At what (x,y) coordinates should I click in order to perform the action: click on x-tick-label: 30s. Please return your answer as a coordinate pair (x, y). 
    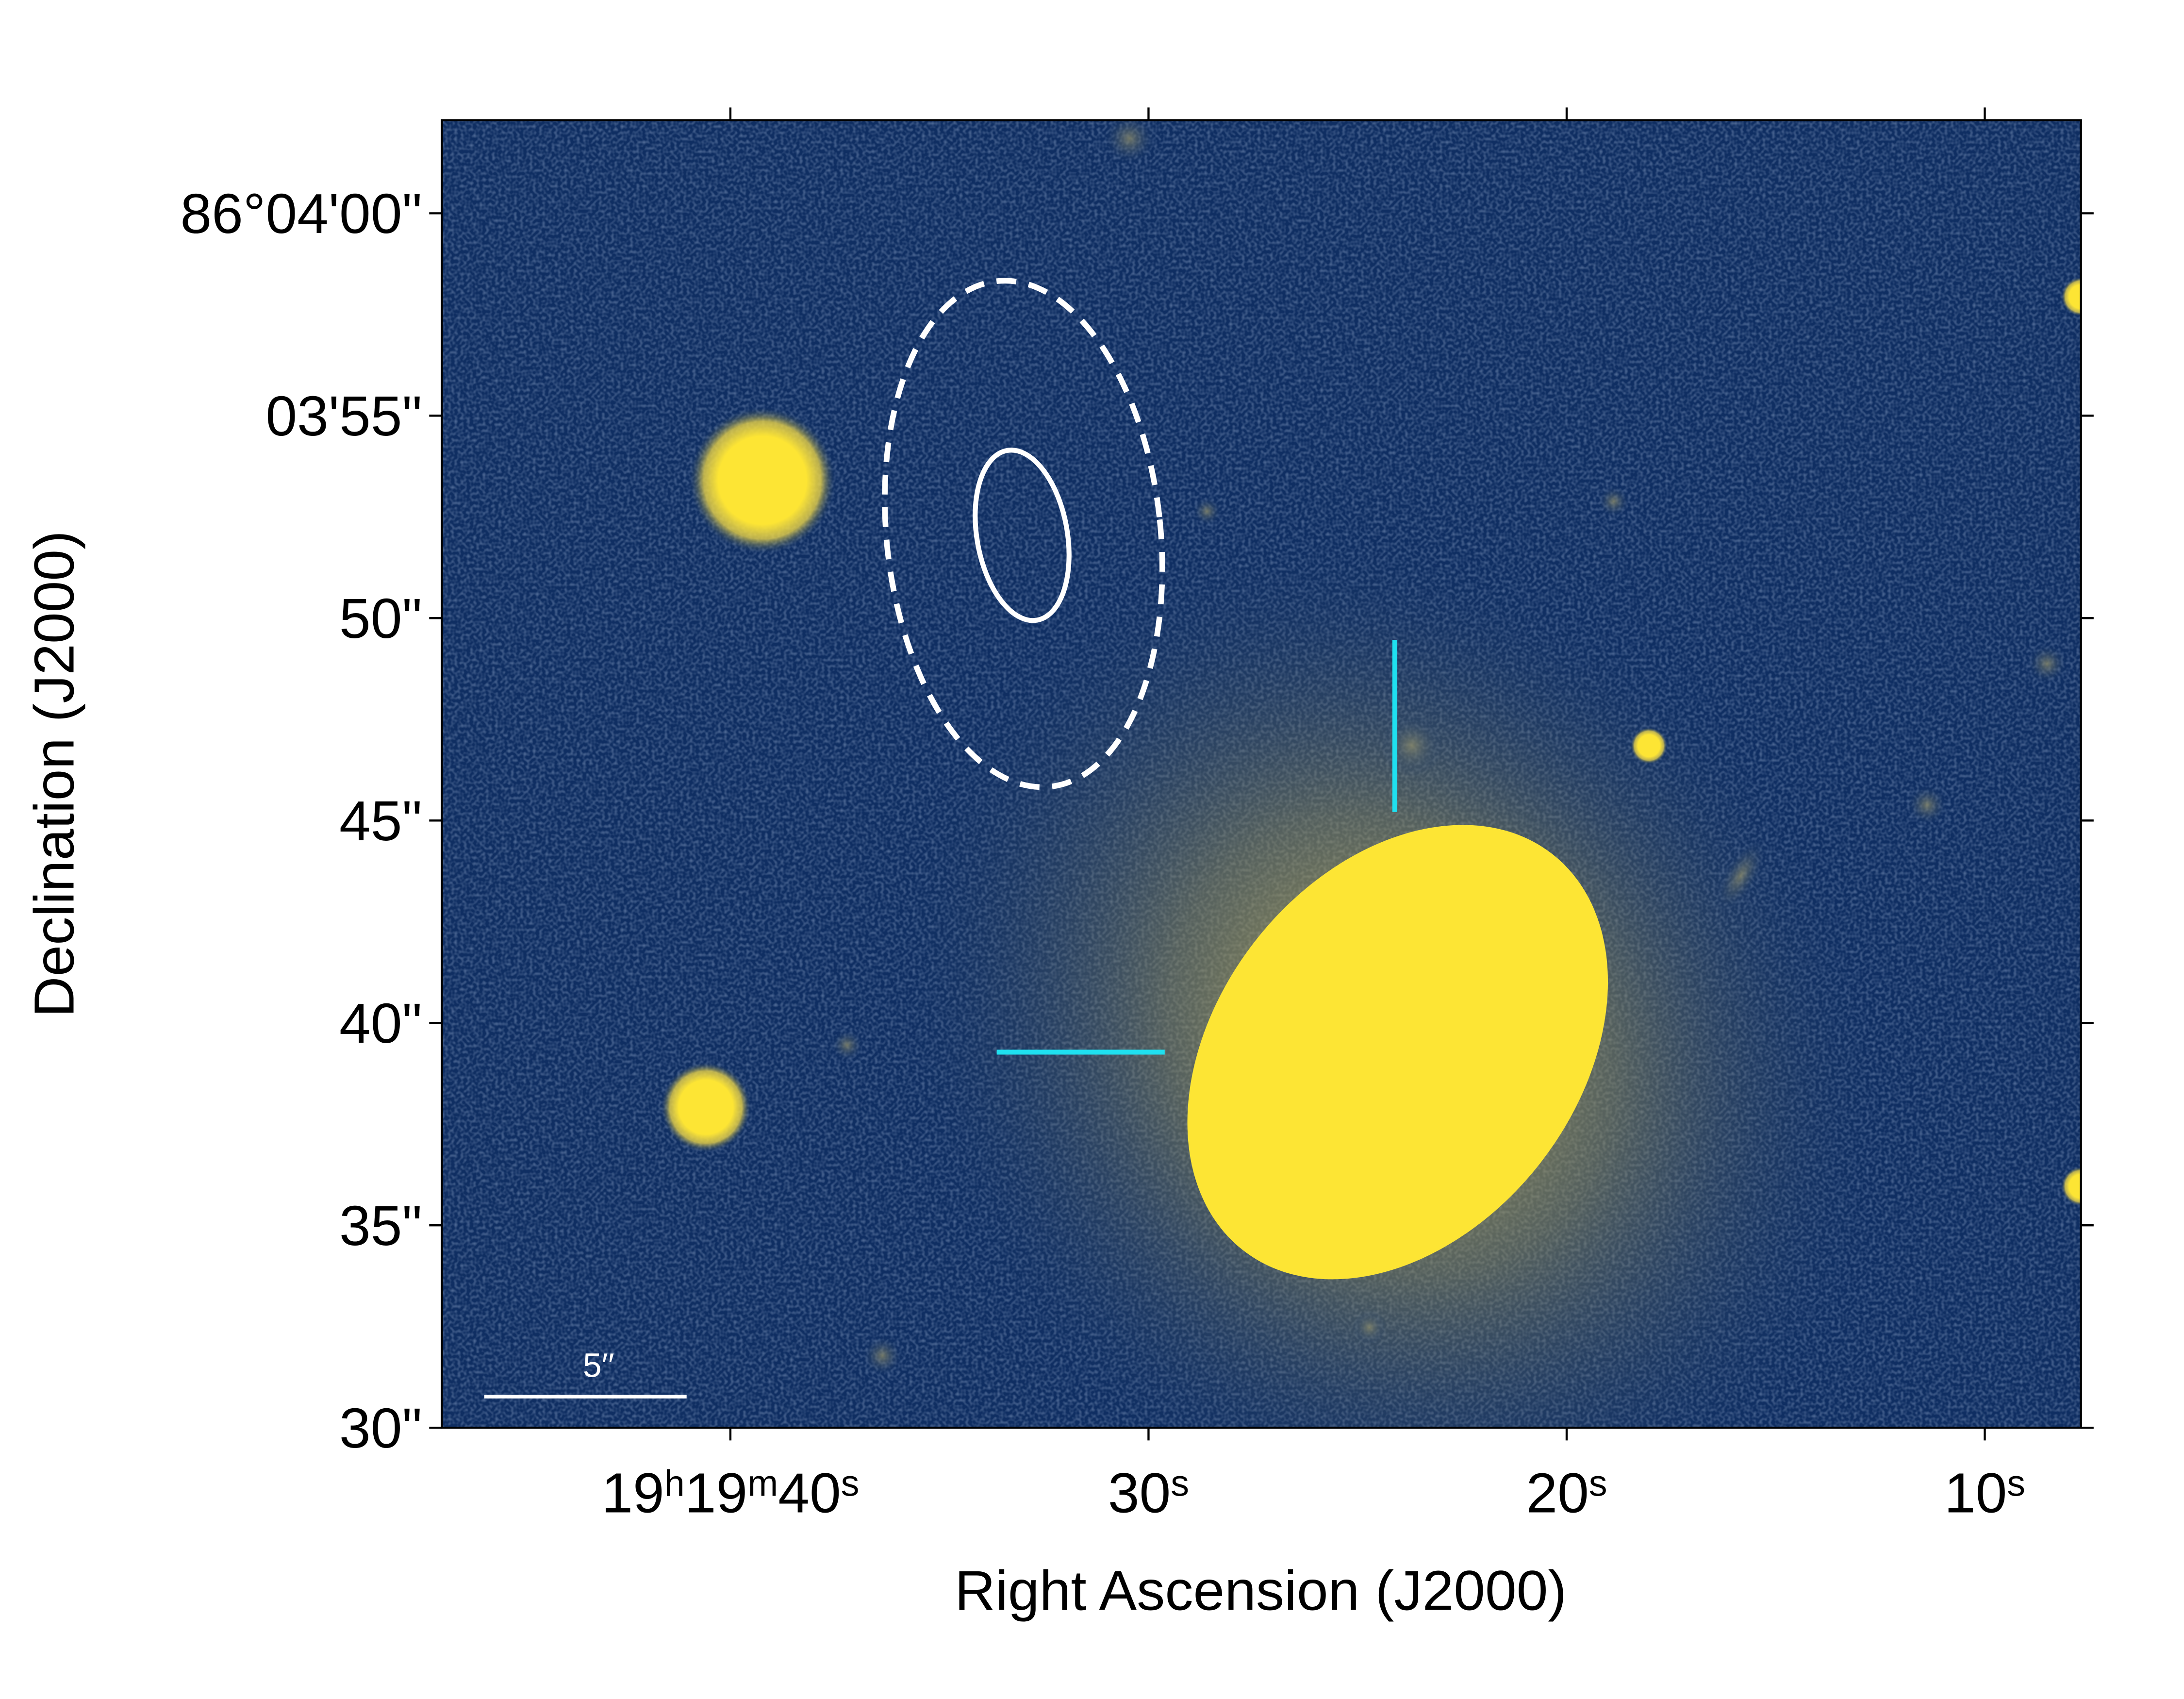
    Looking at the image, I should click on (1148, 1493).